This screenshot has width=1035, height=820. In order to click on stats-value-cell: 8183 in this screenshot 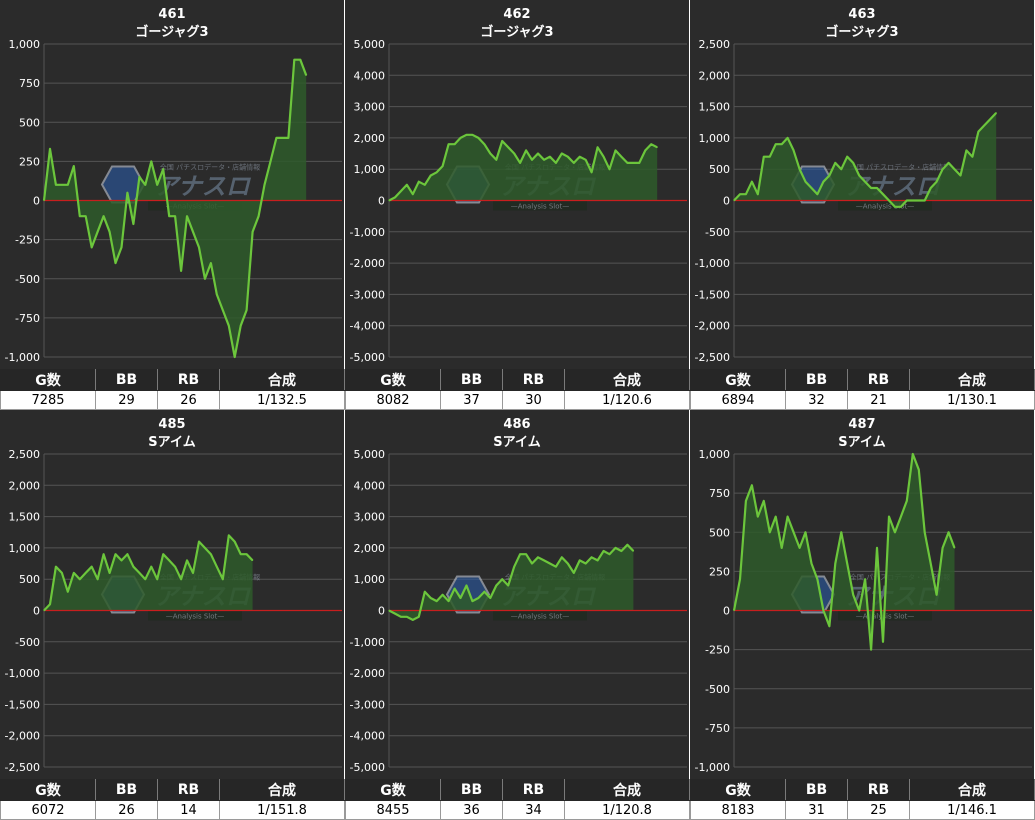, I will do `click(738, 810)`.